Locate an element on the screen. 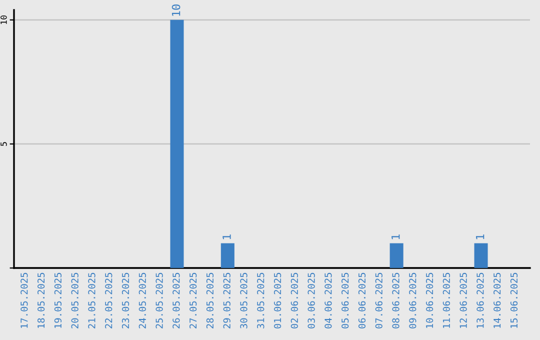 This screenshot has width=540, height=340. x-tick-label: 27.05.2025 is located at coordinates (193, 300).